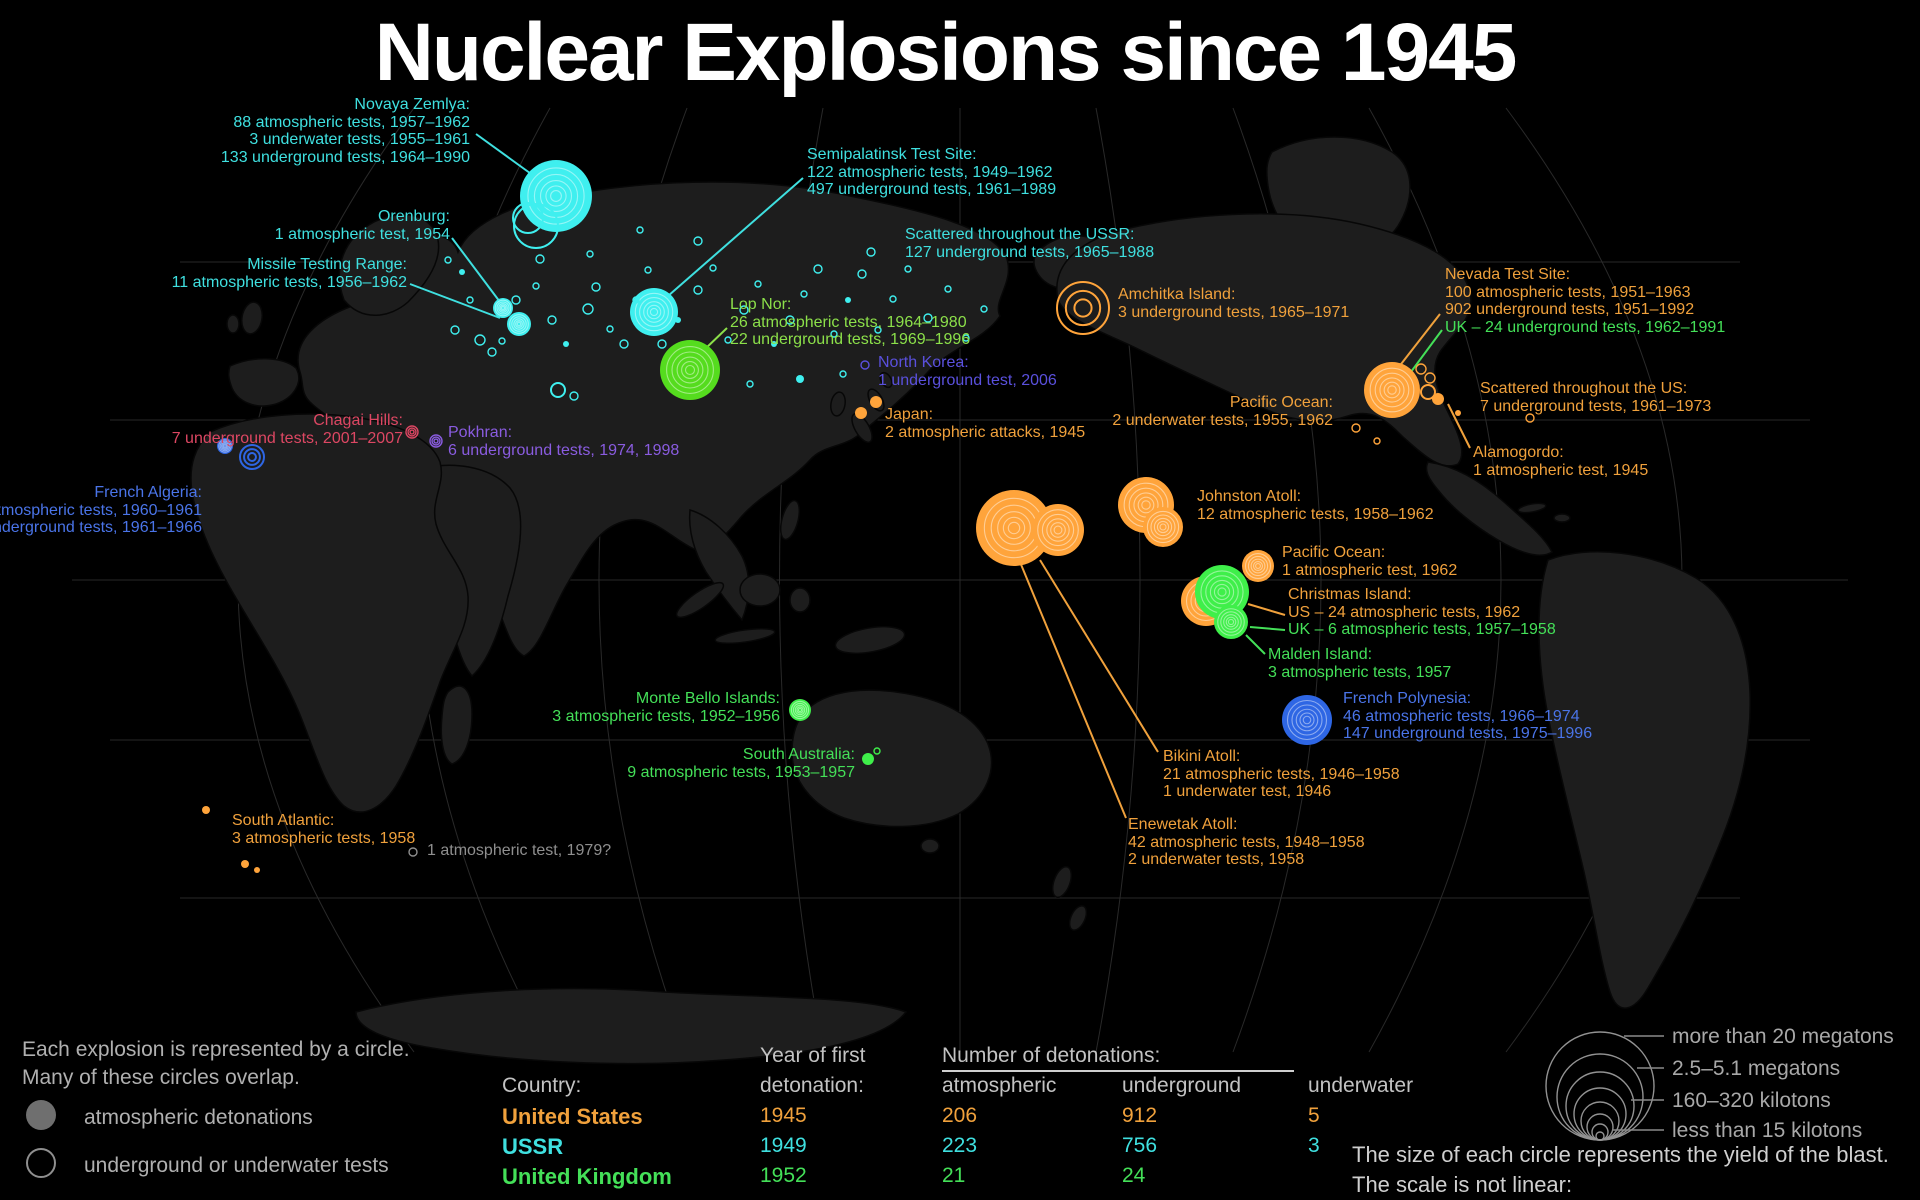 Image resolution: width=1920 pixels, height=1200 pixels. Describe the element at coordinates (923, 362) in the screenshot. I see `site-name: North Korea:` at that location.